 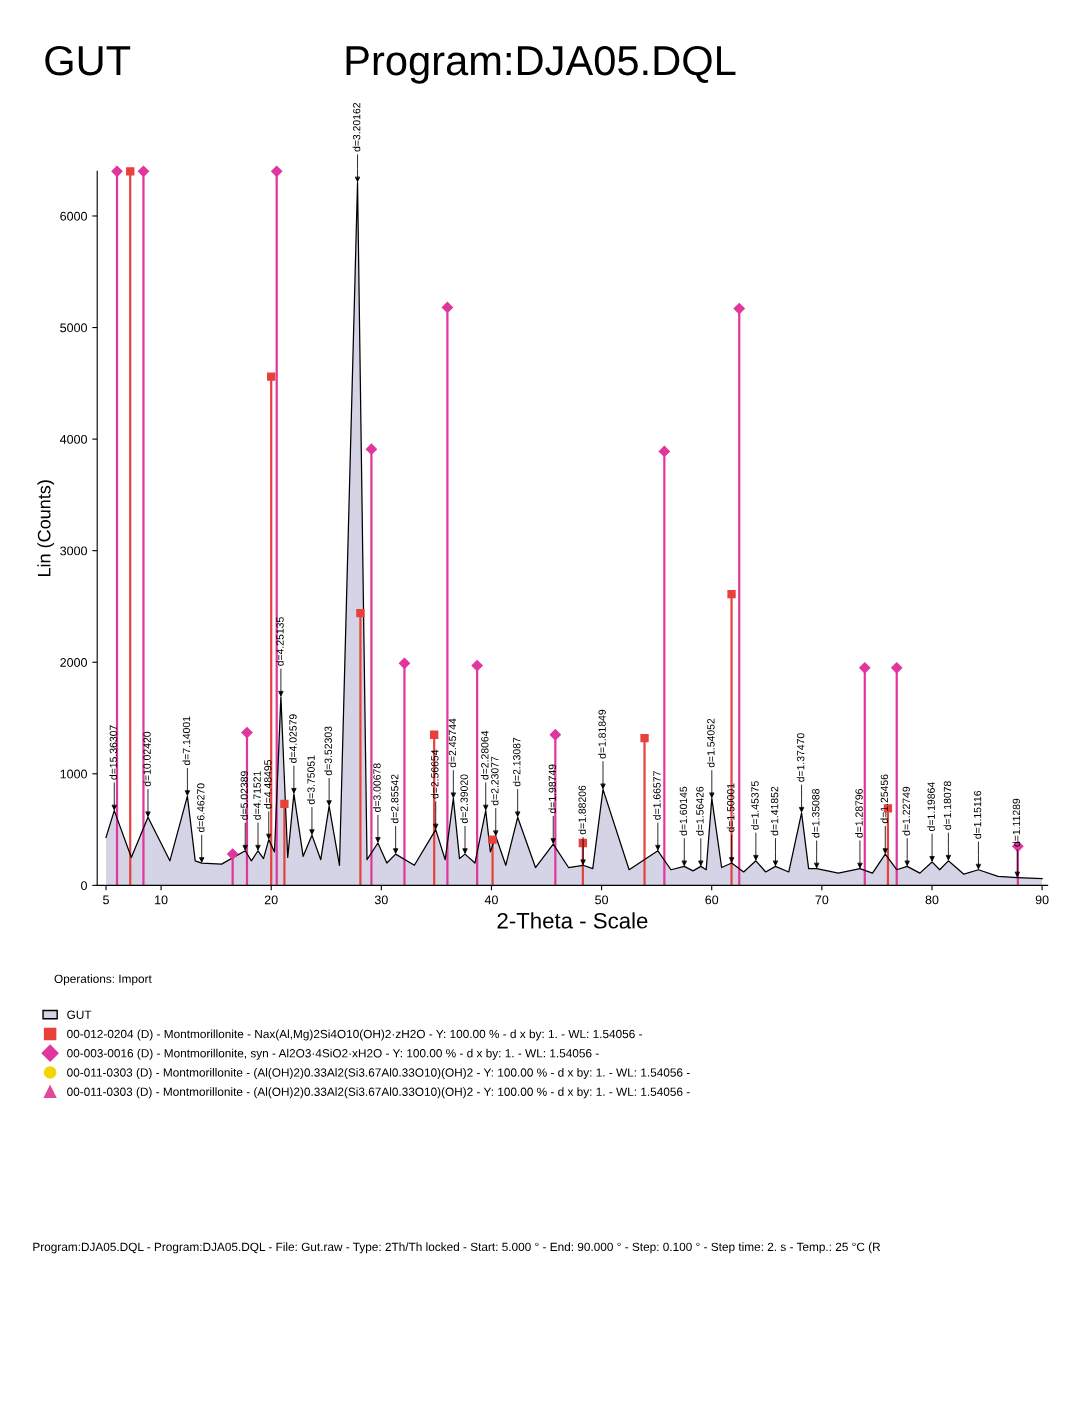 I want to click on annotation: d=1.25456, so click(x=884, y=799).